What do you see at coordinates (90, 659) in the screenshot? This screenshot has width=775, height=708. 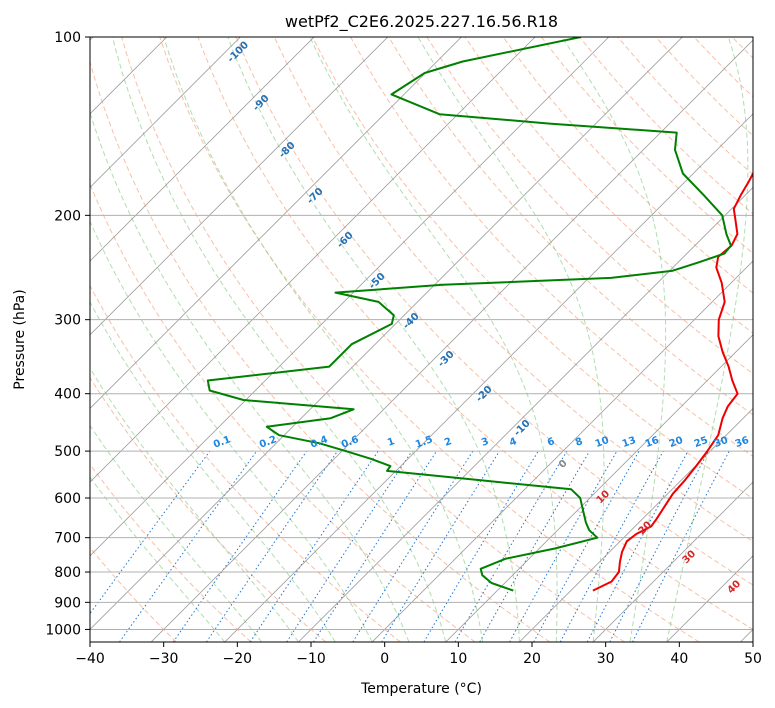 I see `x-tick-label: −40` at bounding box center [90, 659].